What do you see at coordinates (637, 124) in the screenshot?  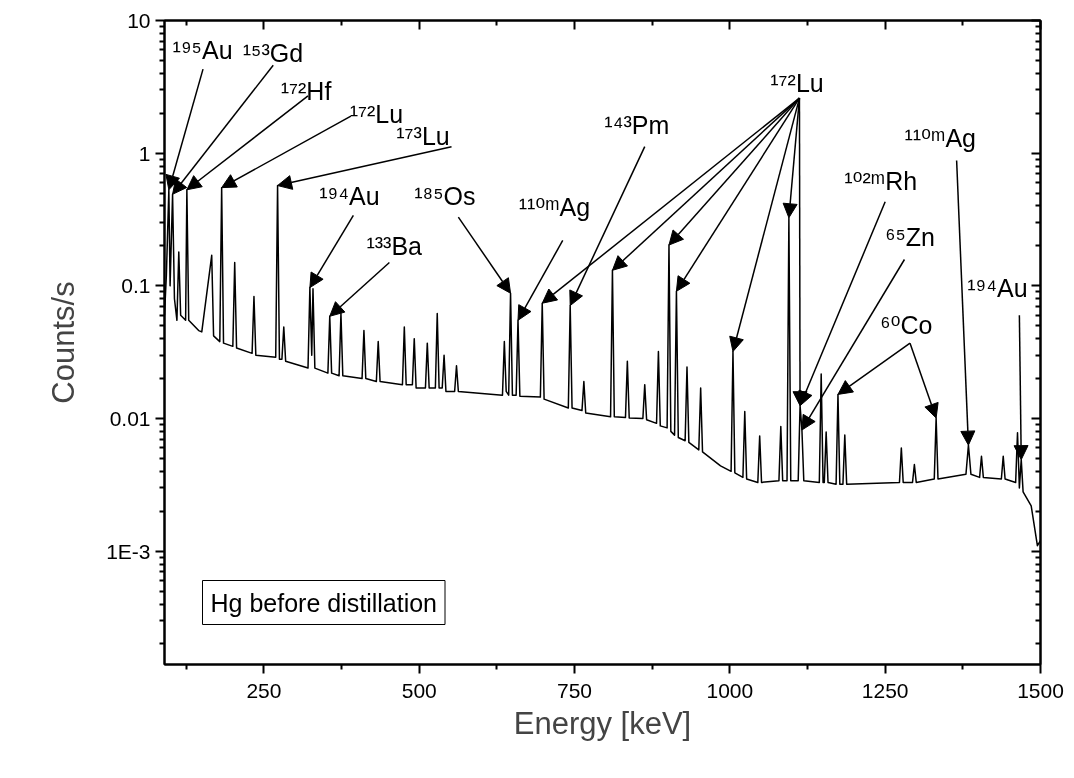 I see `annotation: ¹⁴³Pm` at bounding box center [637, 124].